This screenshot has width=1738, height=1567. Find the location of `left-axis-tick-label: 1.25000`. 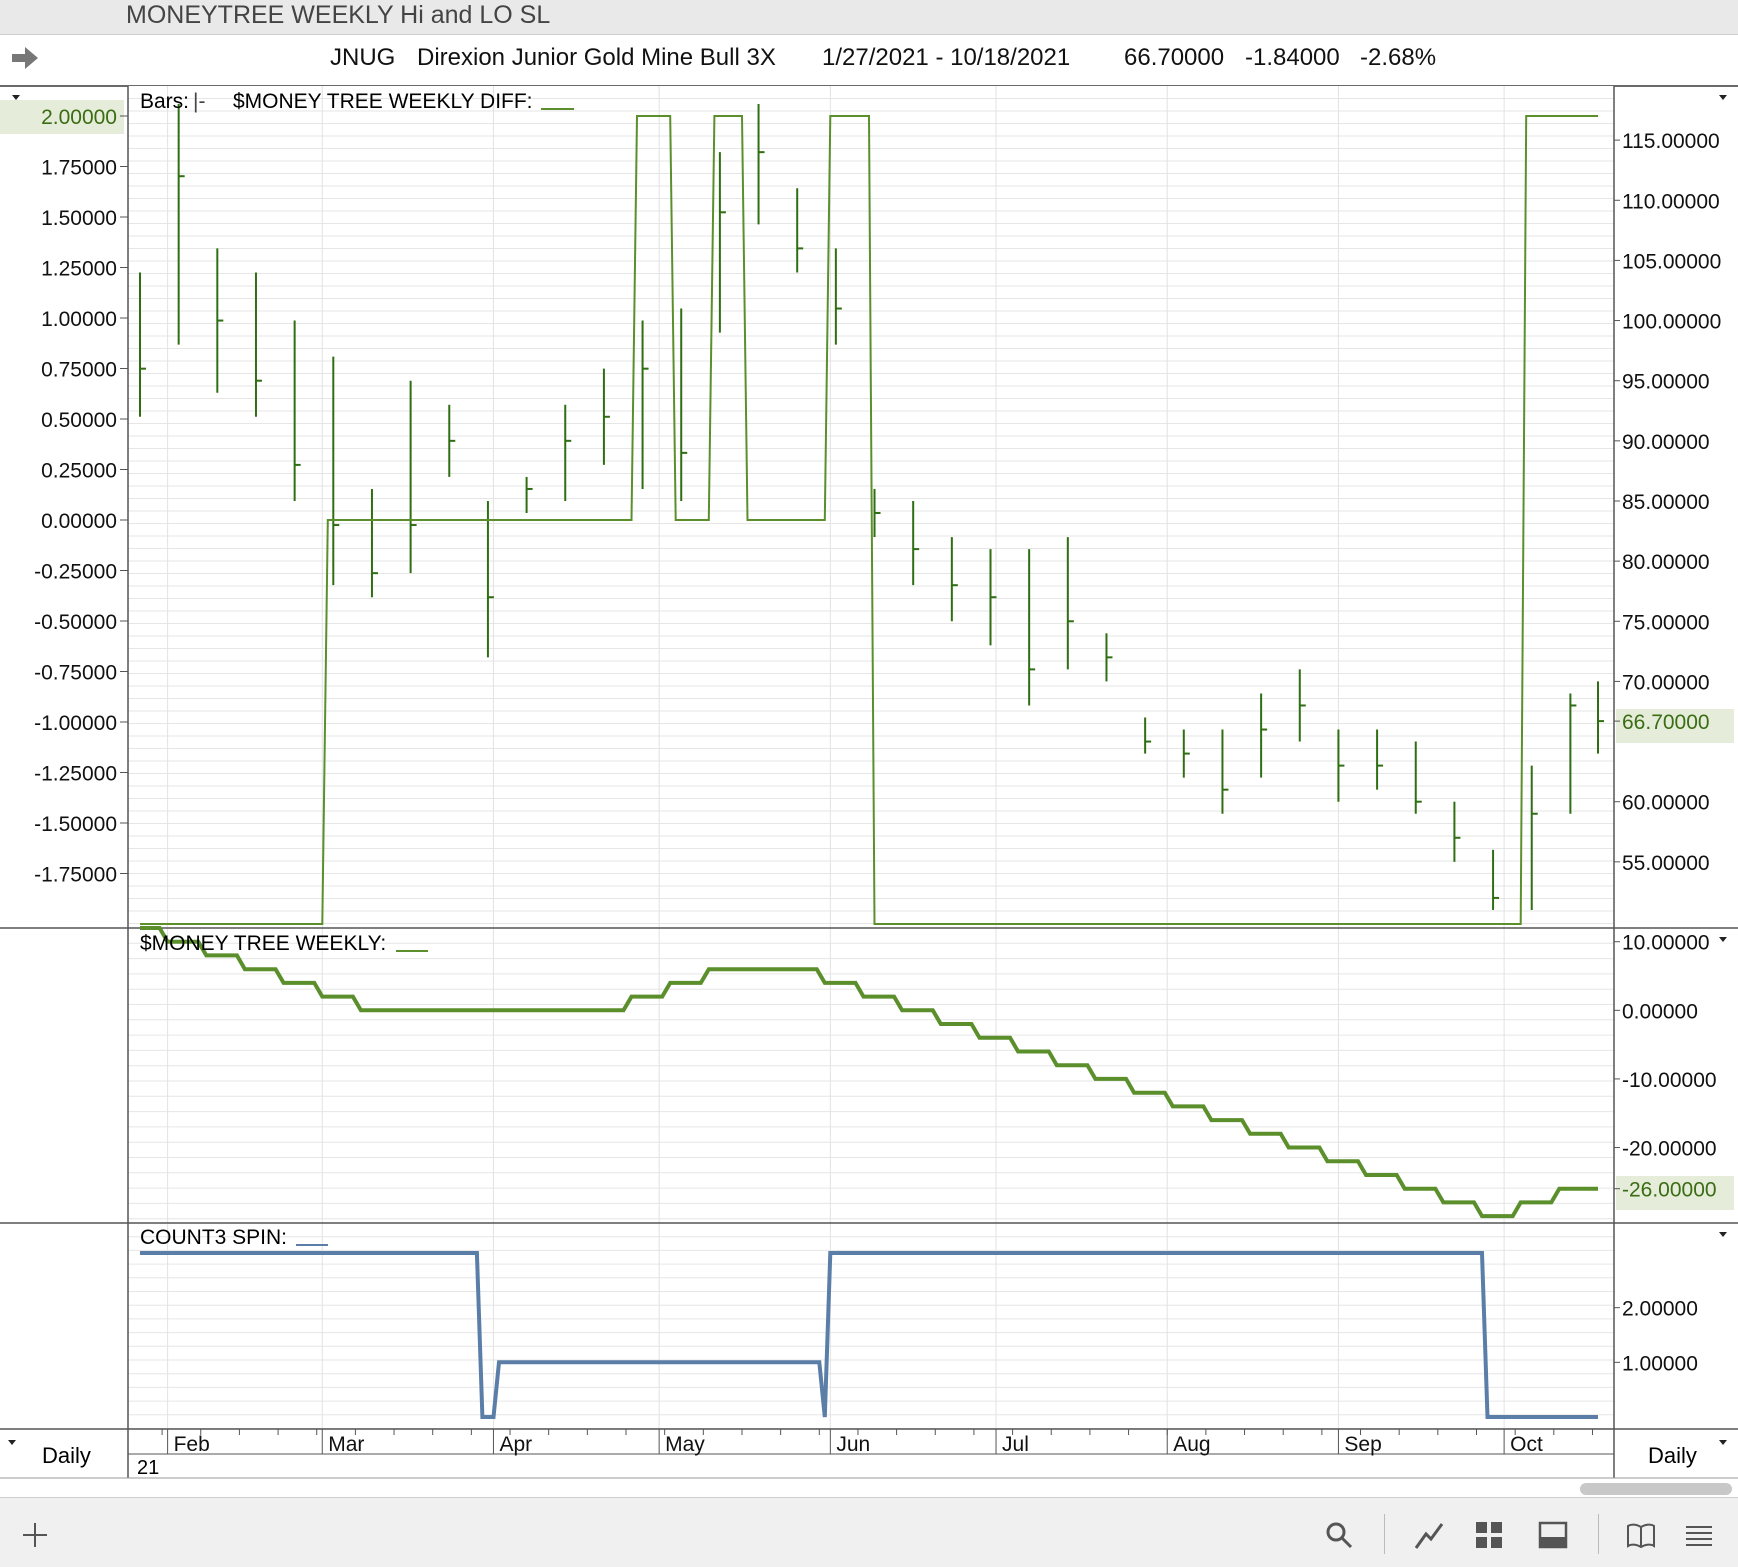

left-axis-tick-label: 1.25000 is located at coordinates (79, 269).